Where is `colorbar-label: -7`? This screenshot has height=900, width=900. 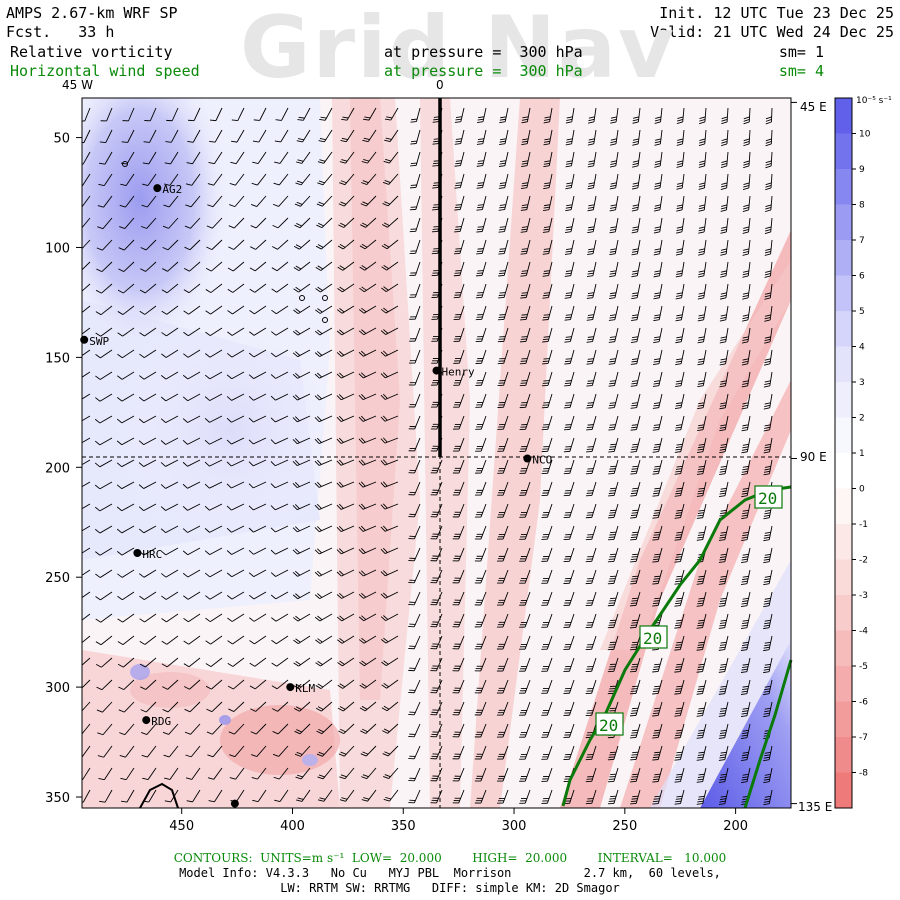
colorbar-label: -7 is located at coordinates (863, 738).